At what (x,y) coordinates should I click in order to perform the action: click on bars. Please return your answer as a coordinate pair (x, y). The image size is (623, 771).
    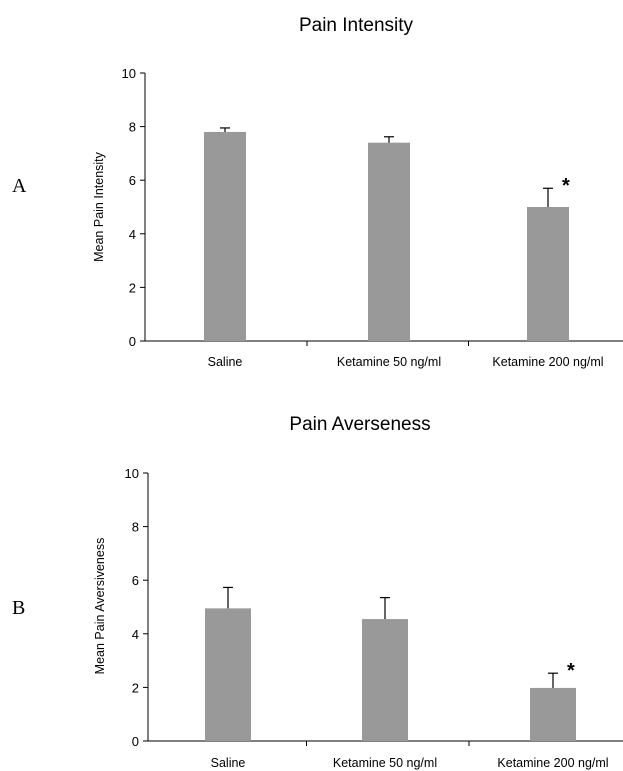
    Looking at the image, I should click on (390, 674).